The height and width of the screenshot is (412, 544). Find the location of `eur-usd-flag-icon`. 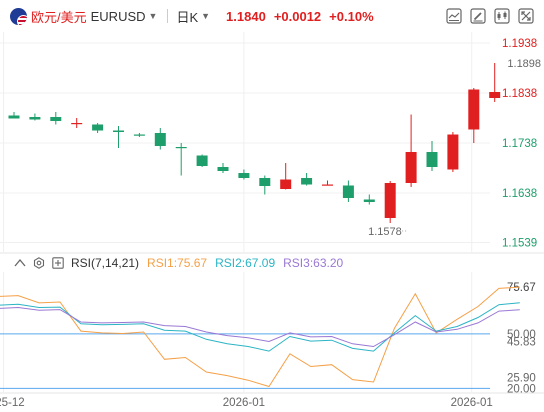

eur-usd-flag-icon is located at coordinates (18, 16).